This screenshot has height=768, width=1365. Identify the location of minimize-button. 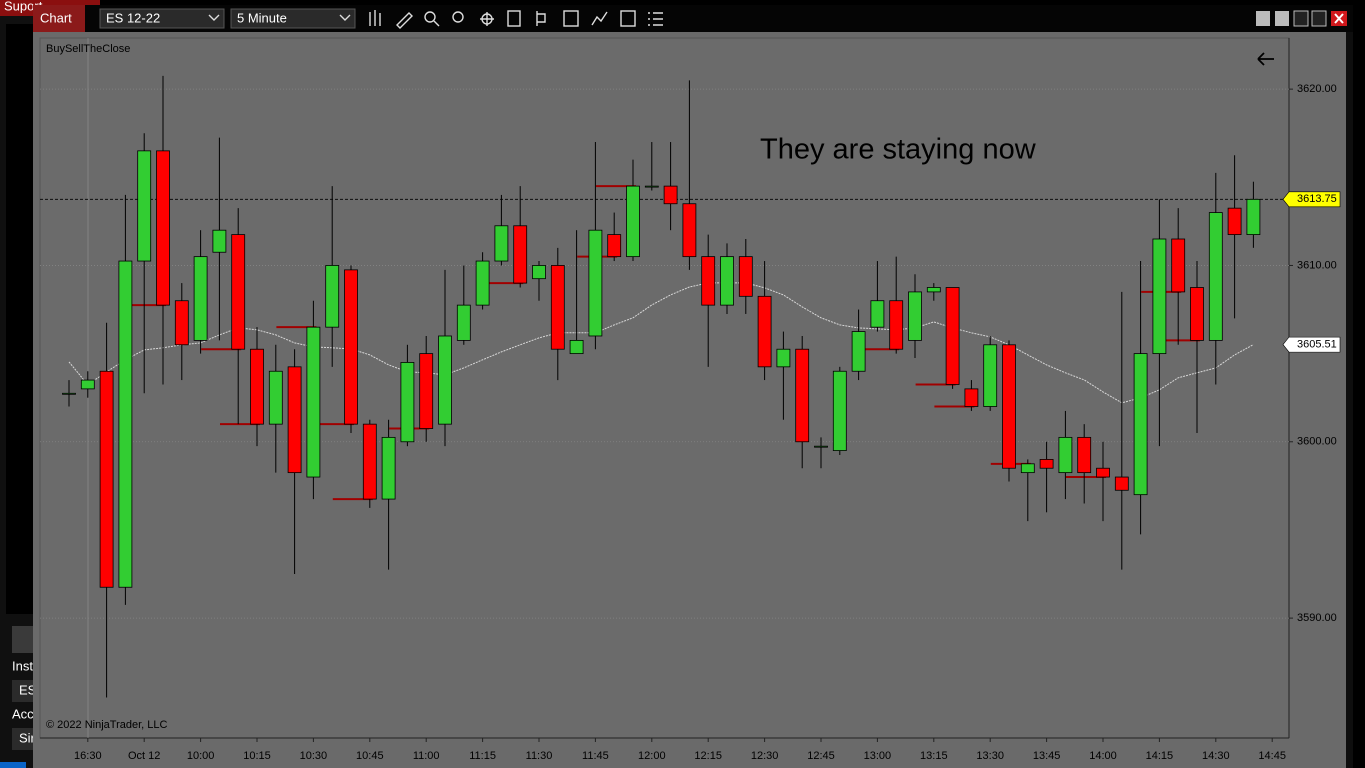
(1301, 18).